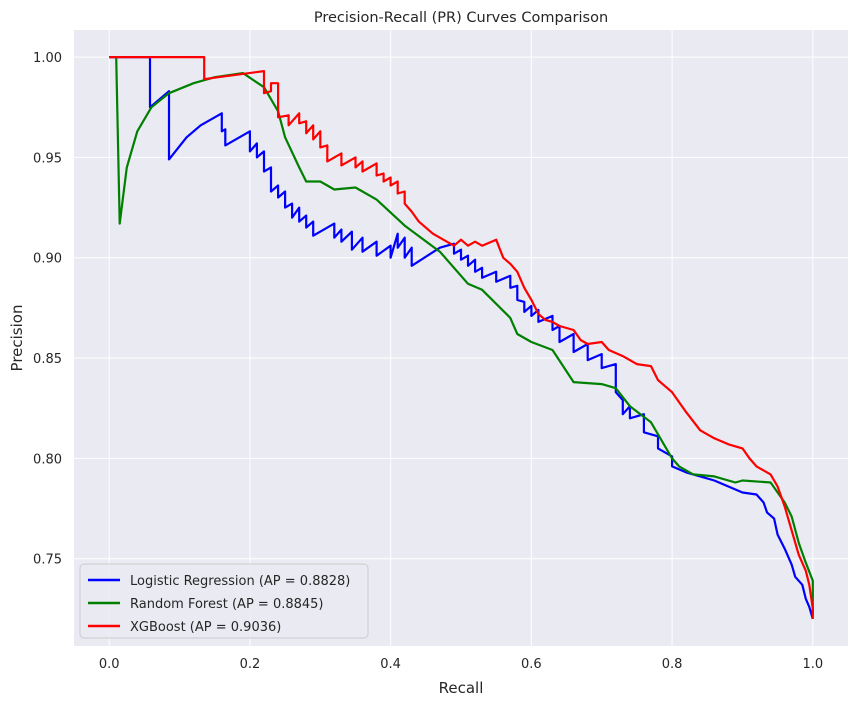 This screenshot has width=858, height=704. Describe the element at coordinates (17, 338) in the screenshot. I see `y-axis-label: Precision` at that location.